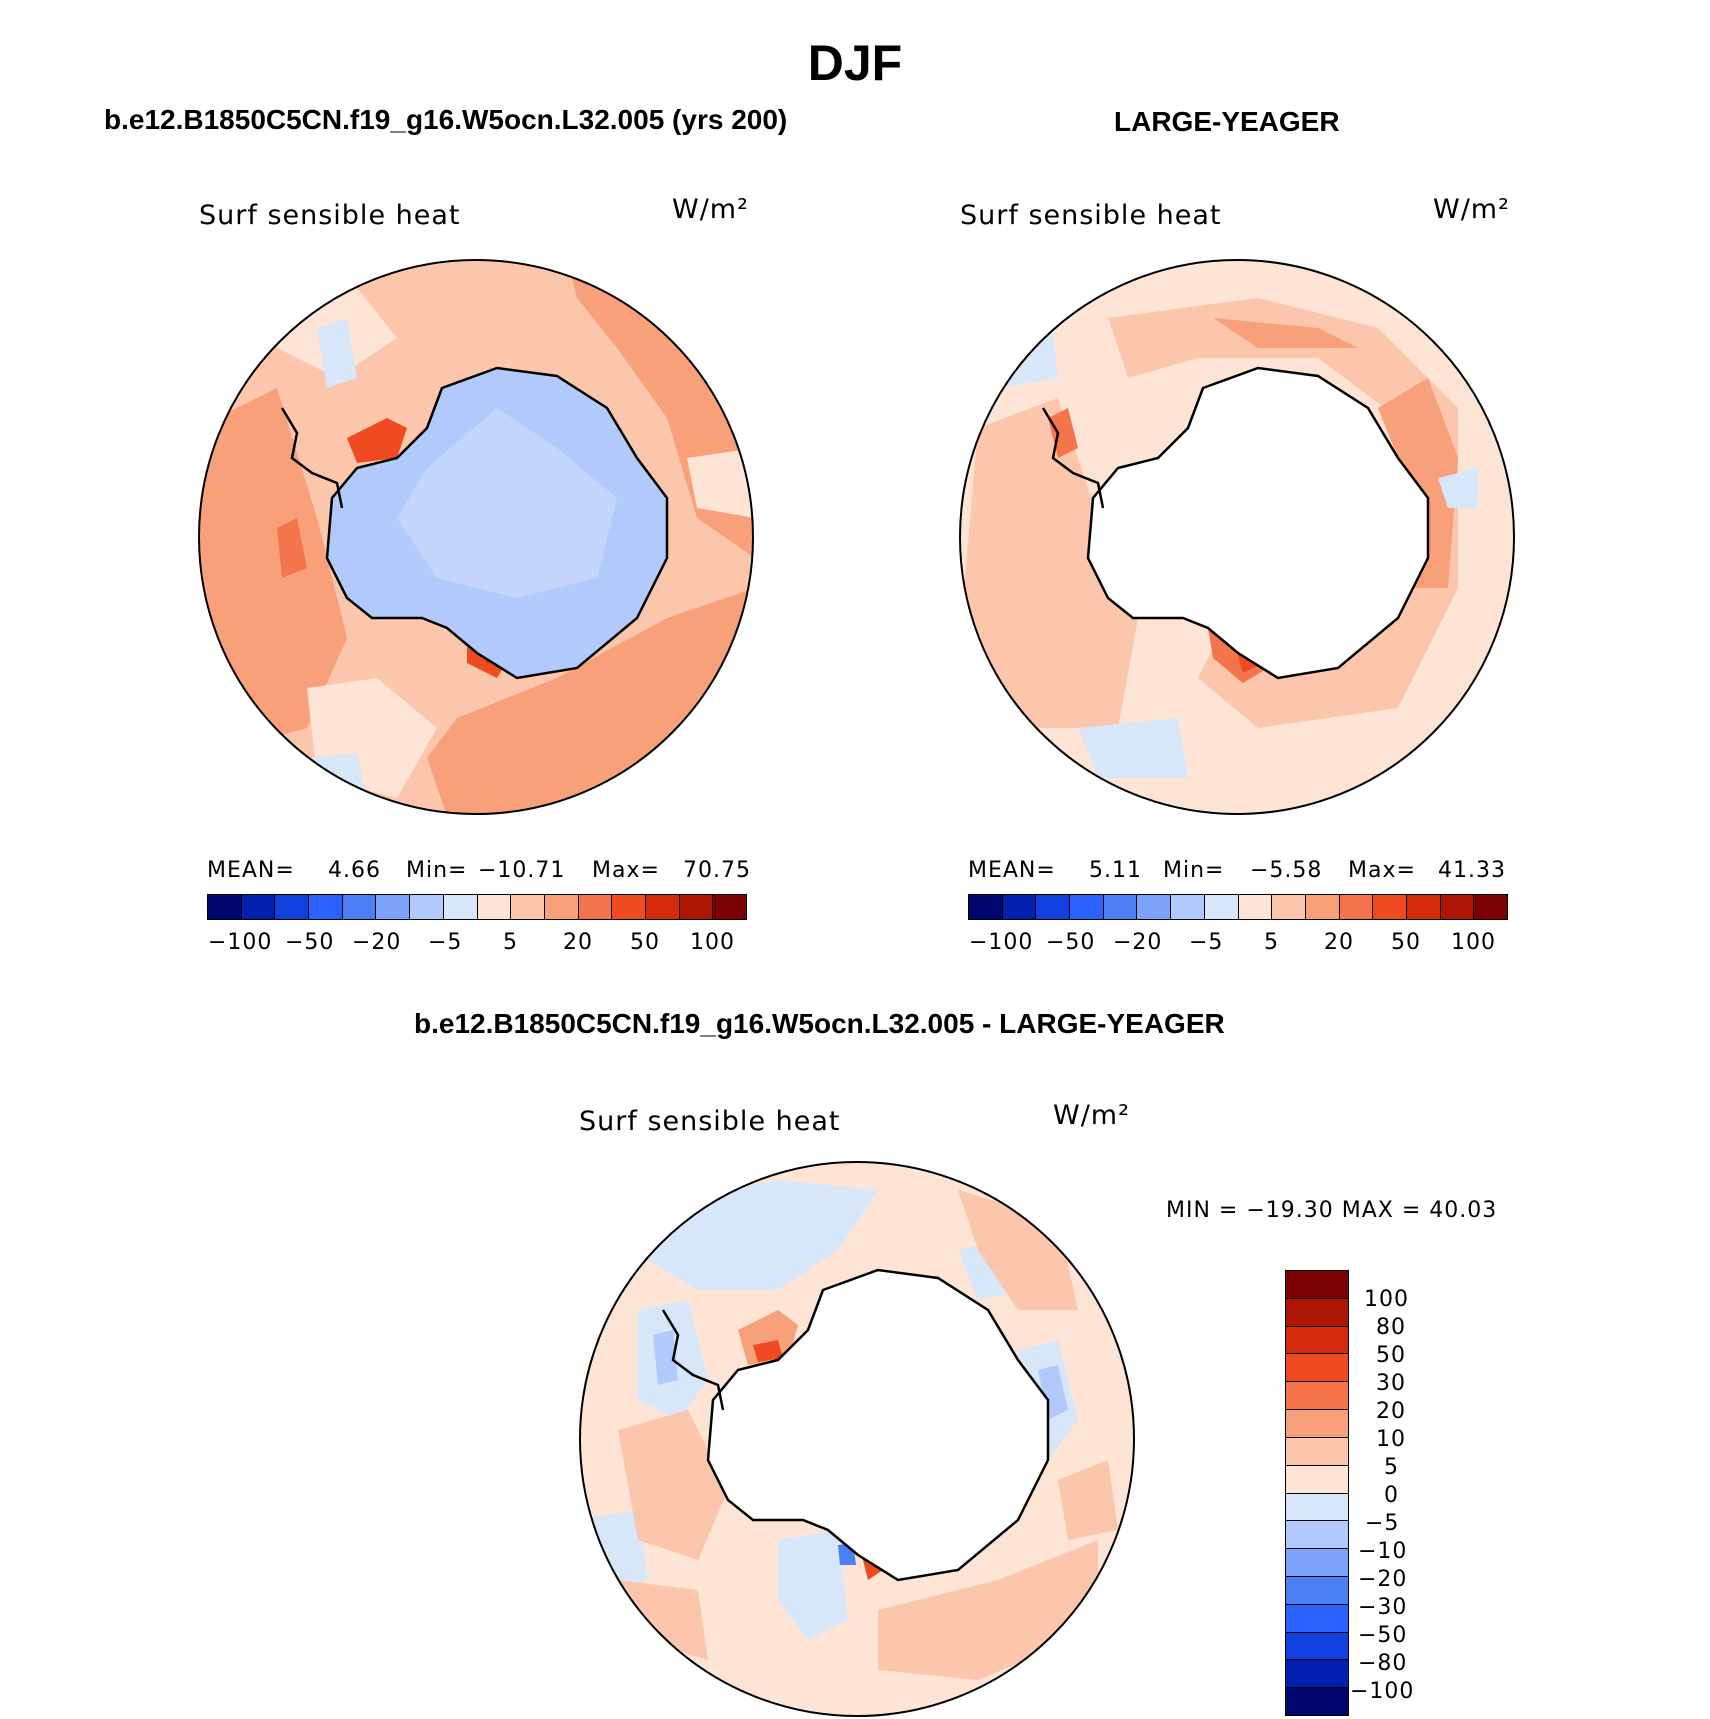 The height and width of the screenshot is (1719, 1710). Describe the element at coordinates (1391, 1327) in the screenshot. I see `diff-colorbar-label: 80` at that location.